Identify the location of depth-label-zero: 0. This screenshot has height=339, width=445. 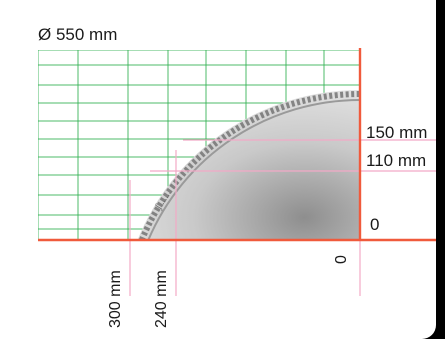
(375, 224).